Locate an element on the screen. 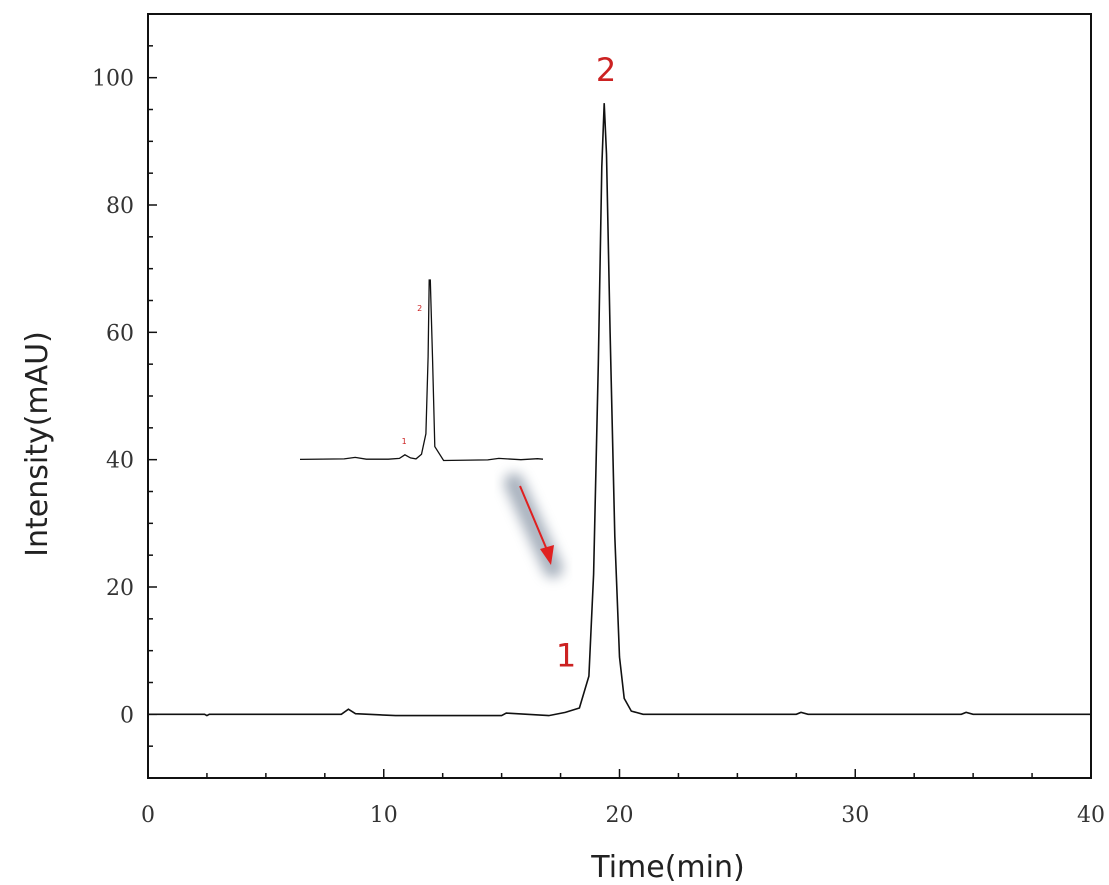 The width and height of the screenshot is (1109, 885). inset-series-line is located at coordinates (421, 370).